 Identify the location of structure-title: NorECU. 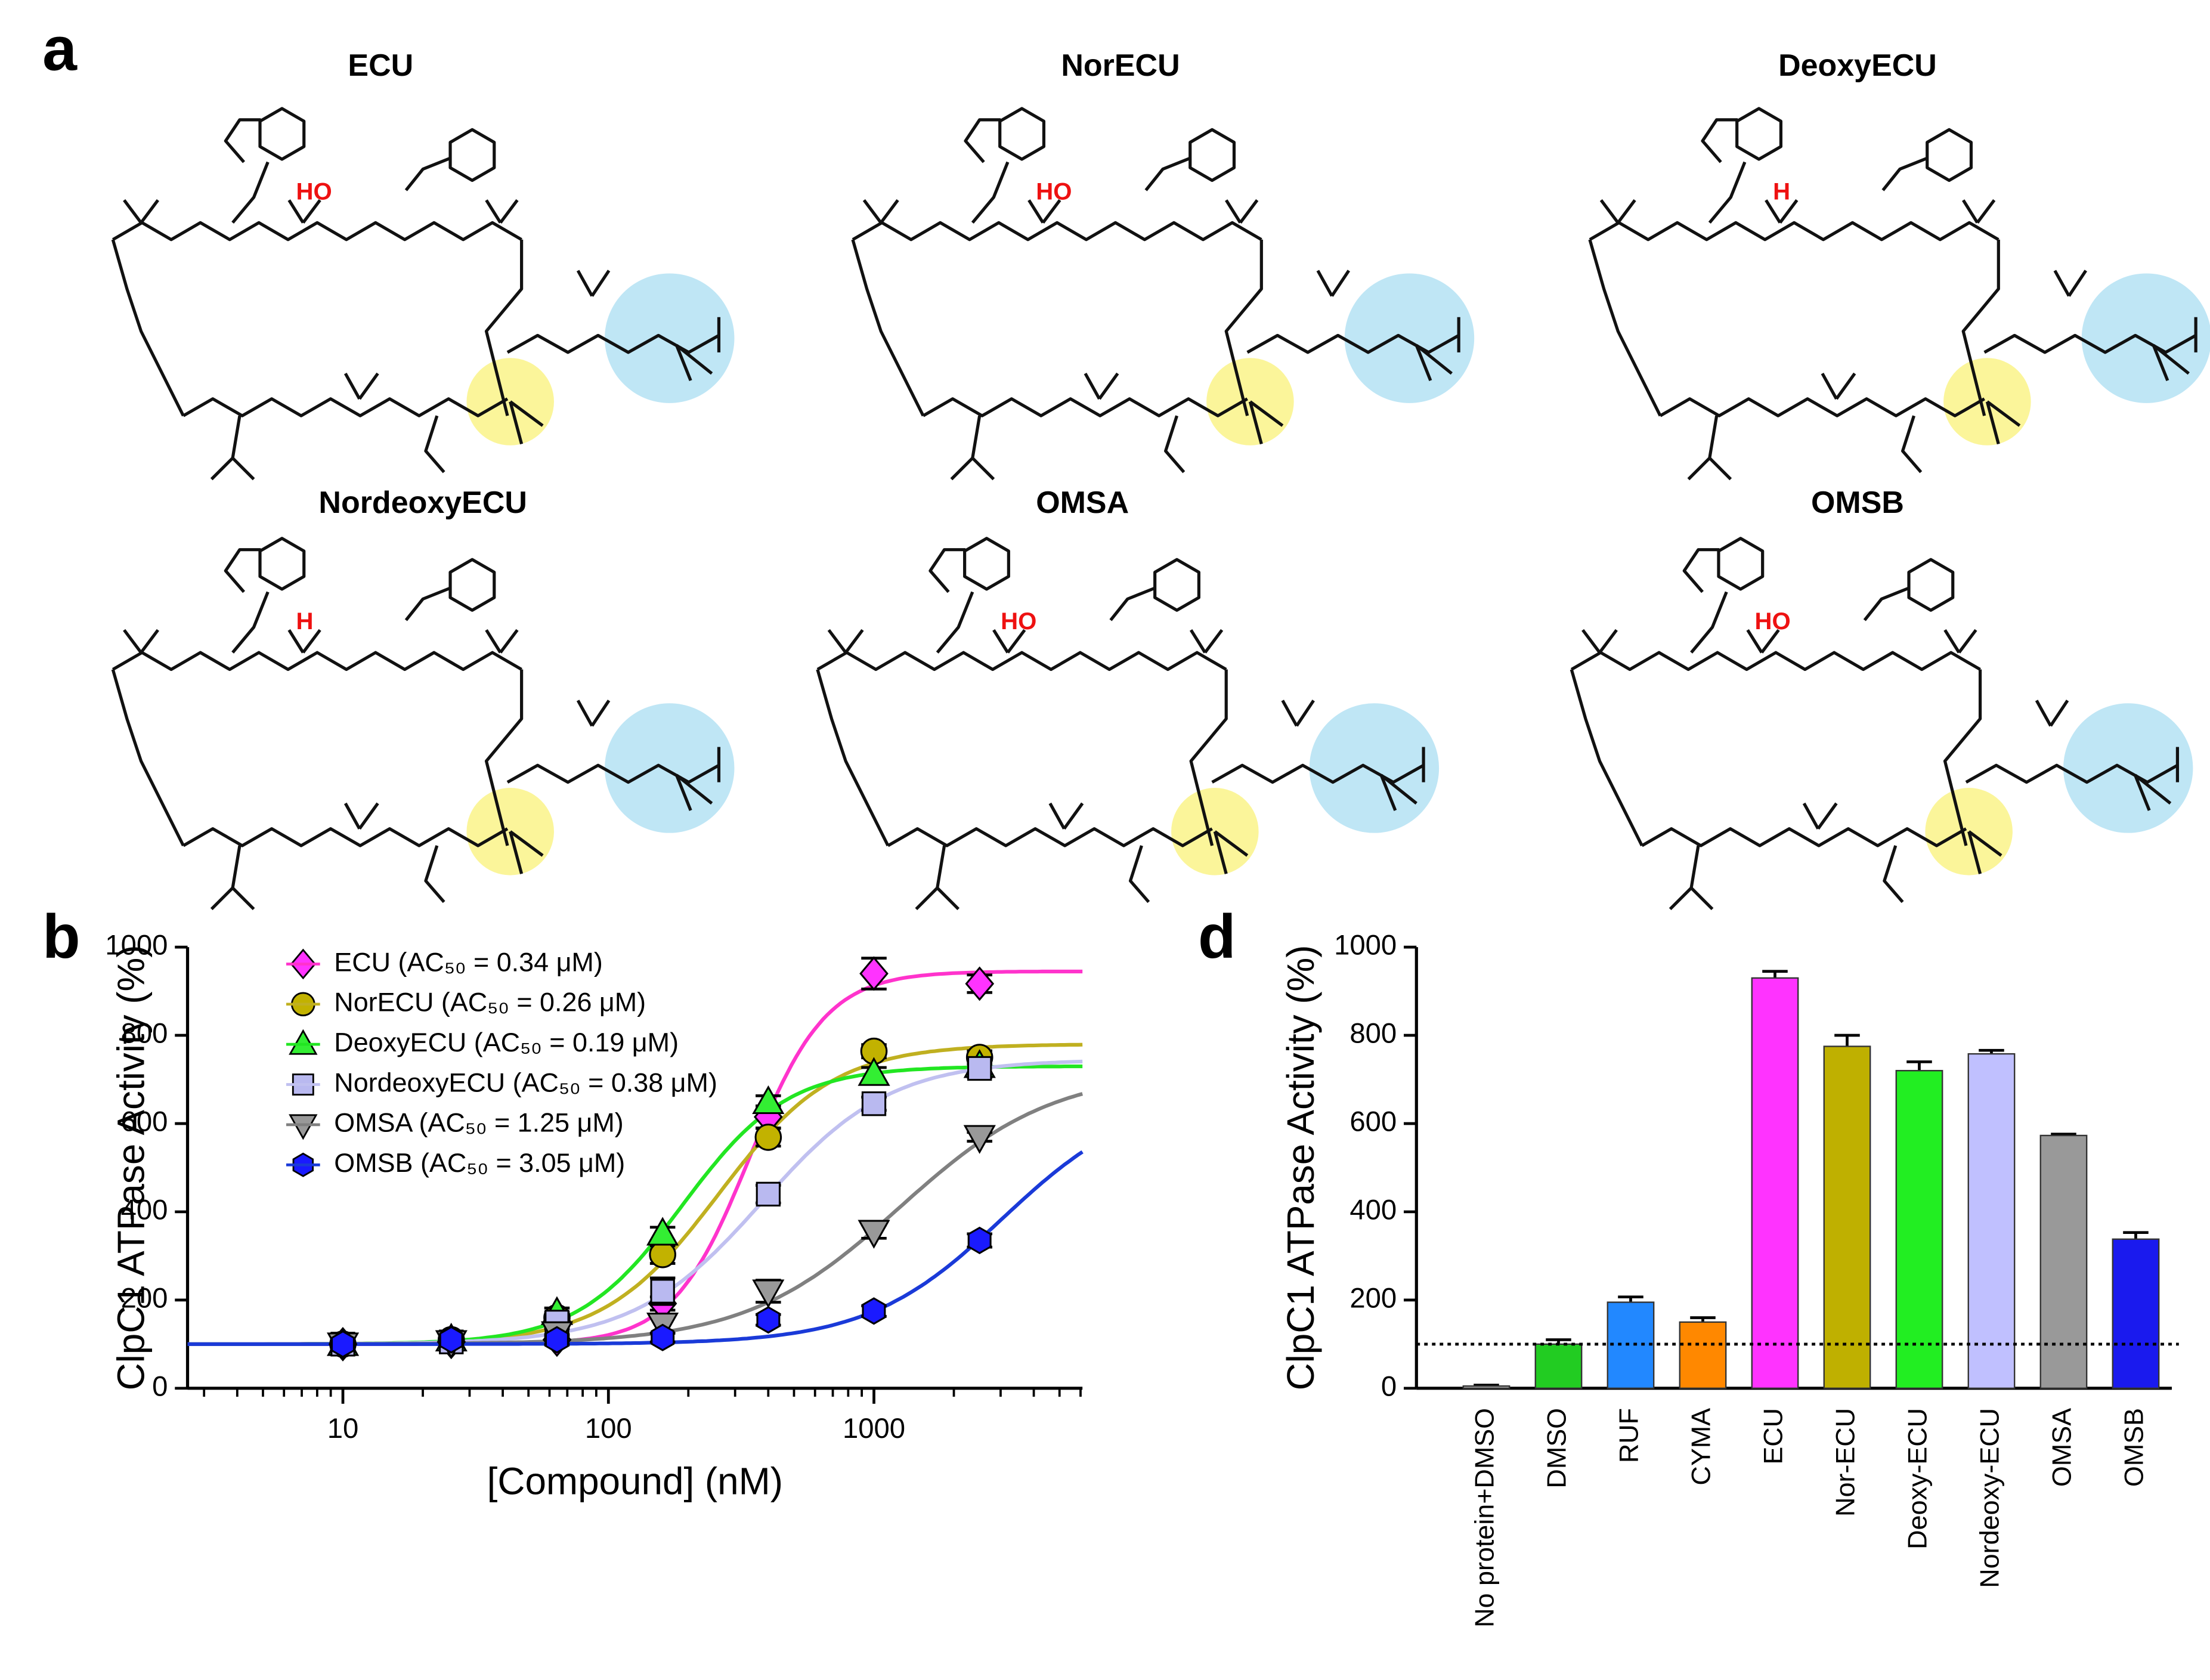
(1120, 66).